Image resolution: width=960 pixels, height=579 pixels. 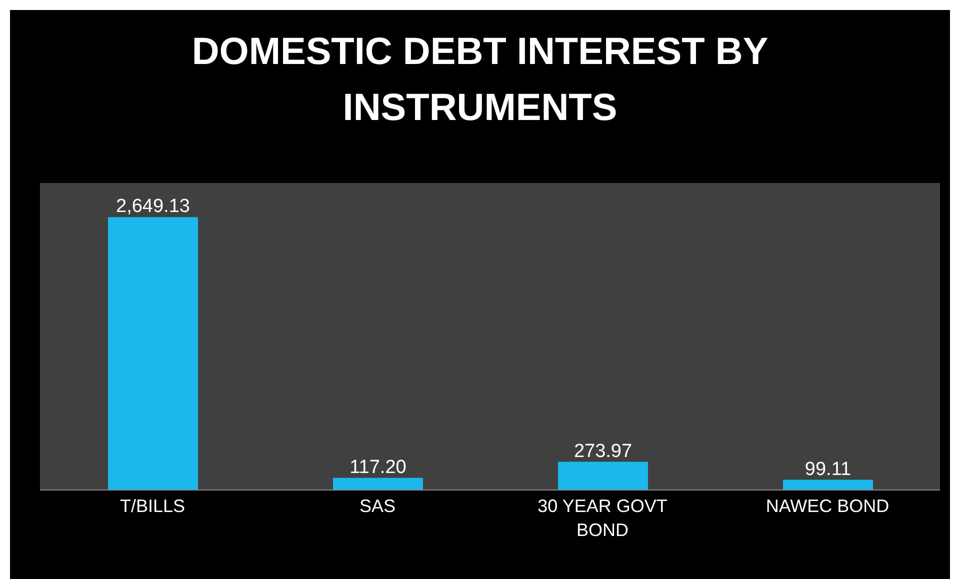 What do you see at coordinates (603, 451) in the screenshot?
I see `data-label: 273.97` at bounding box center [603, 451].